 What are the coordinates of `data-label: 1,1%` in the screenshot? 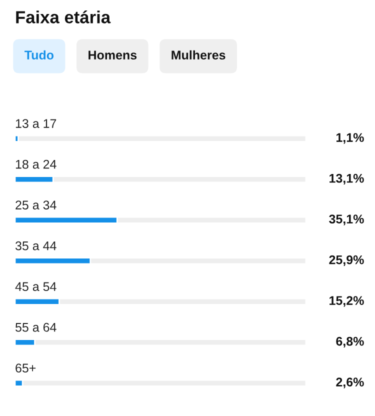 It's located at (350, 138).